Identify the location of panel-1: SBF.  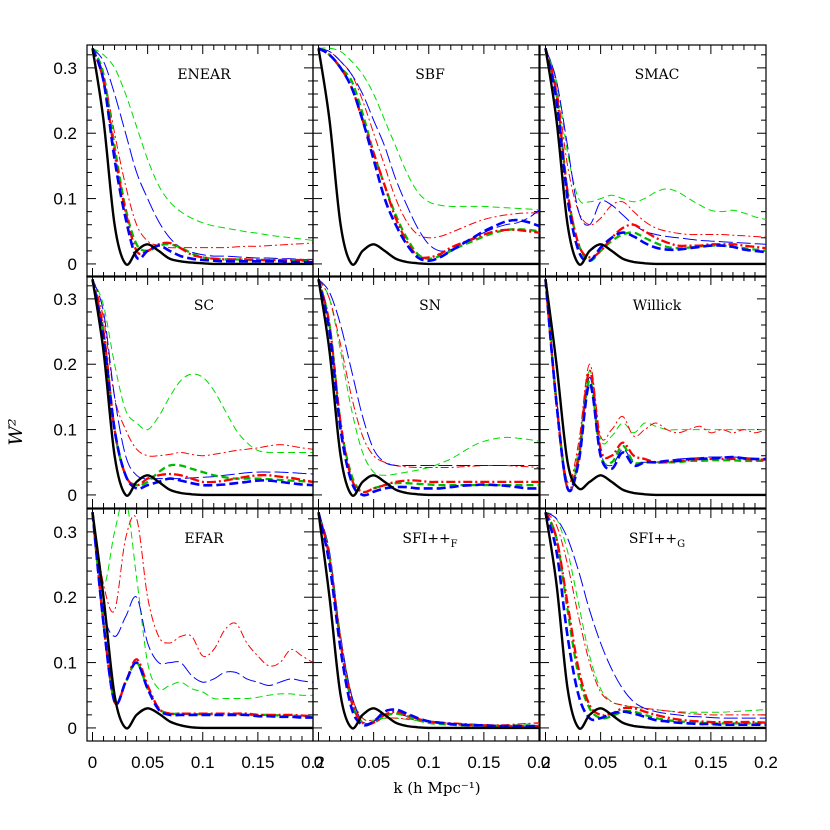
(426, 161).